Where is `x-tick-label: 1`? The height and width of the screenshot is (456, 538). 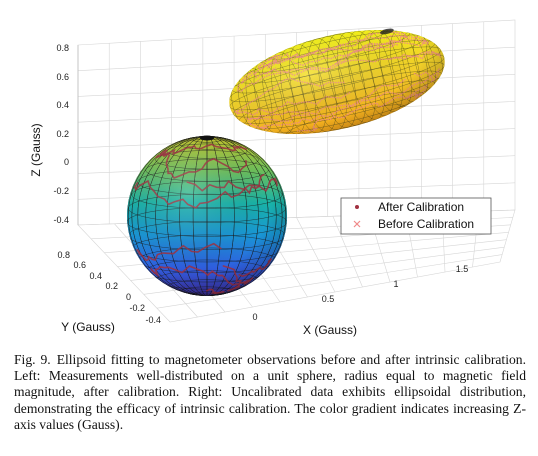
x-tick-label: 1 is located at coordinates (395, 284).